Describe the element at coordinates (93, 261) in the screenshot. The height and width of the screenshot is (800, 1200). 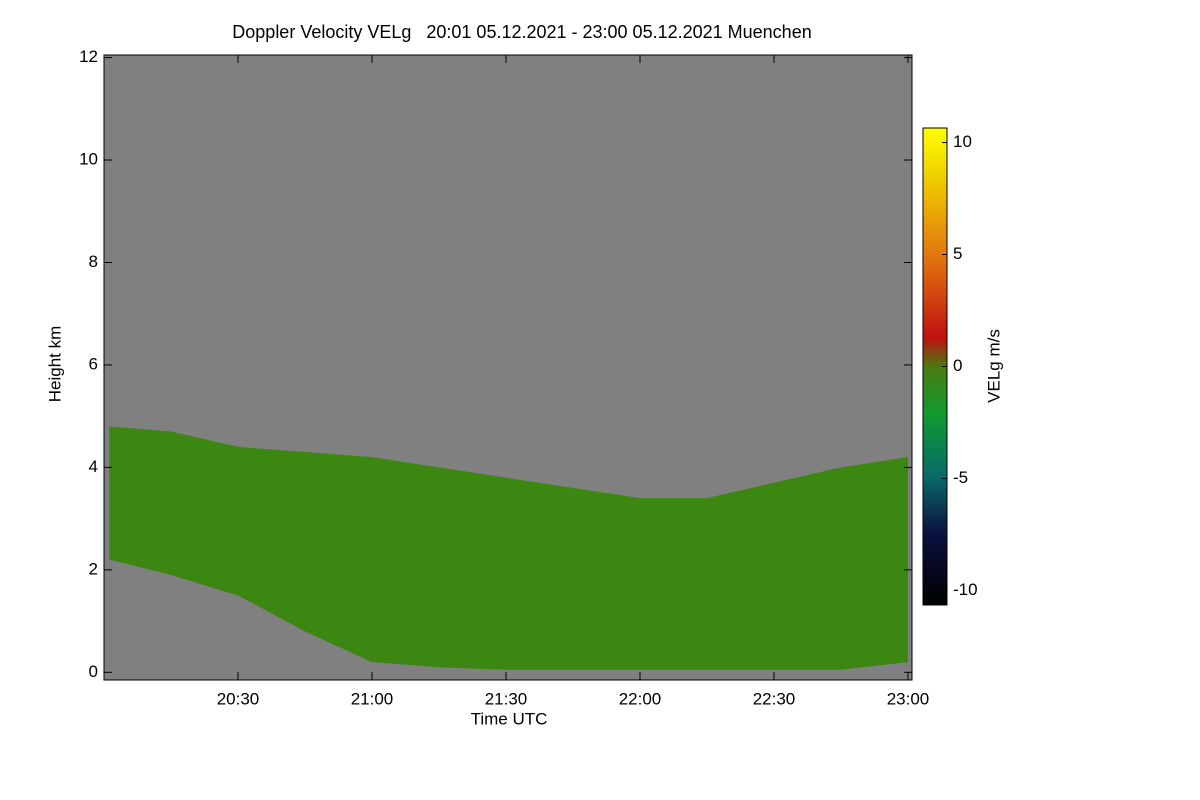
I see `y-tick-label: 8` at that location.